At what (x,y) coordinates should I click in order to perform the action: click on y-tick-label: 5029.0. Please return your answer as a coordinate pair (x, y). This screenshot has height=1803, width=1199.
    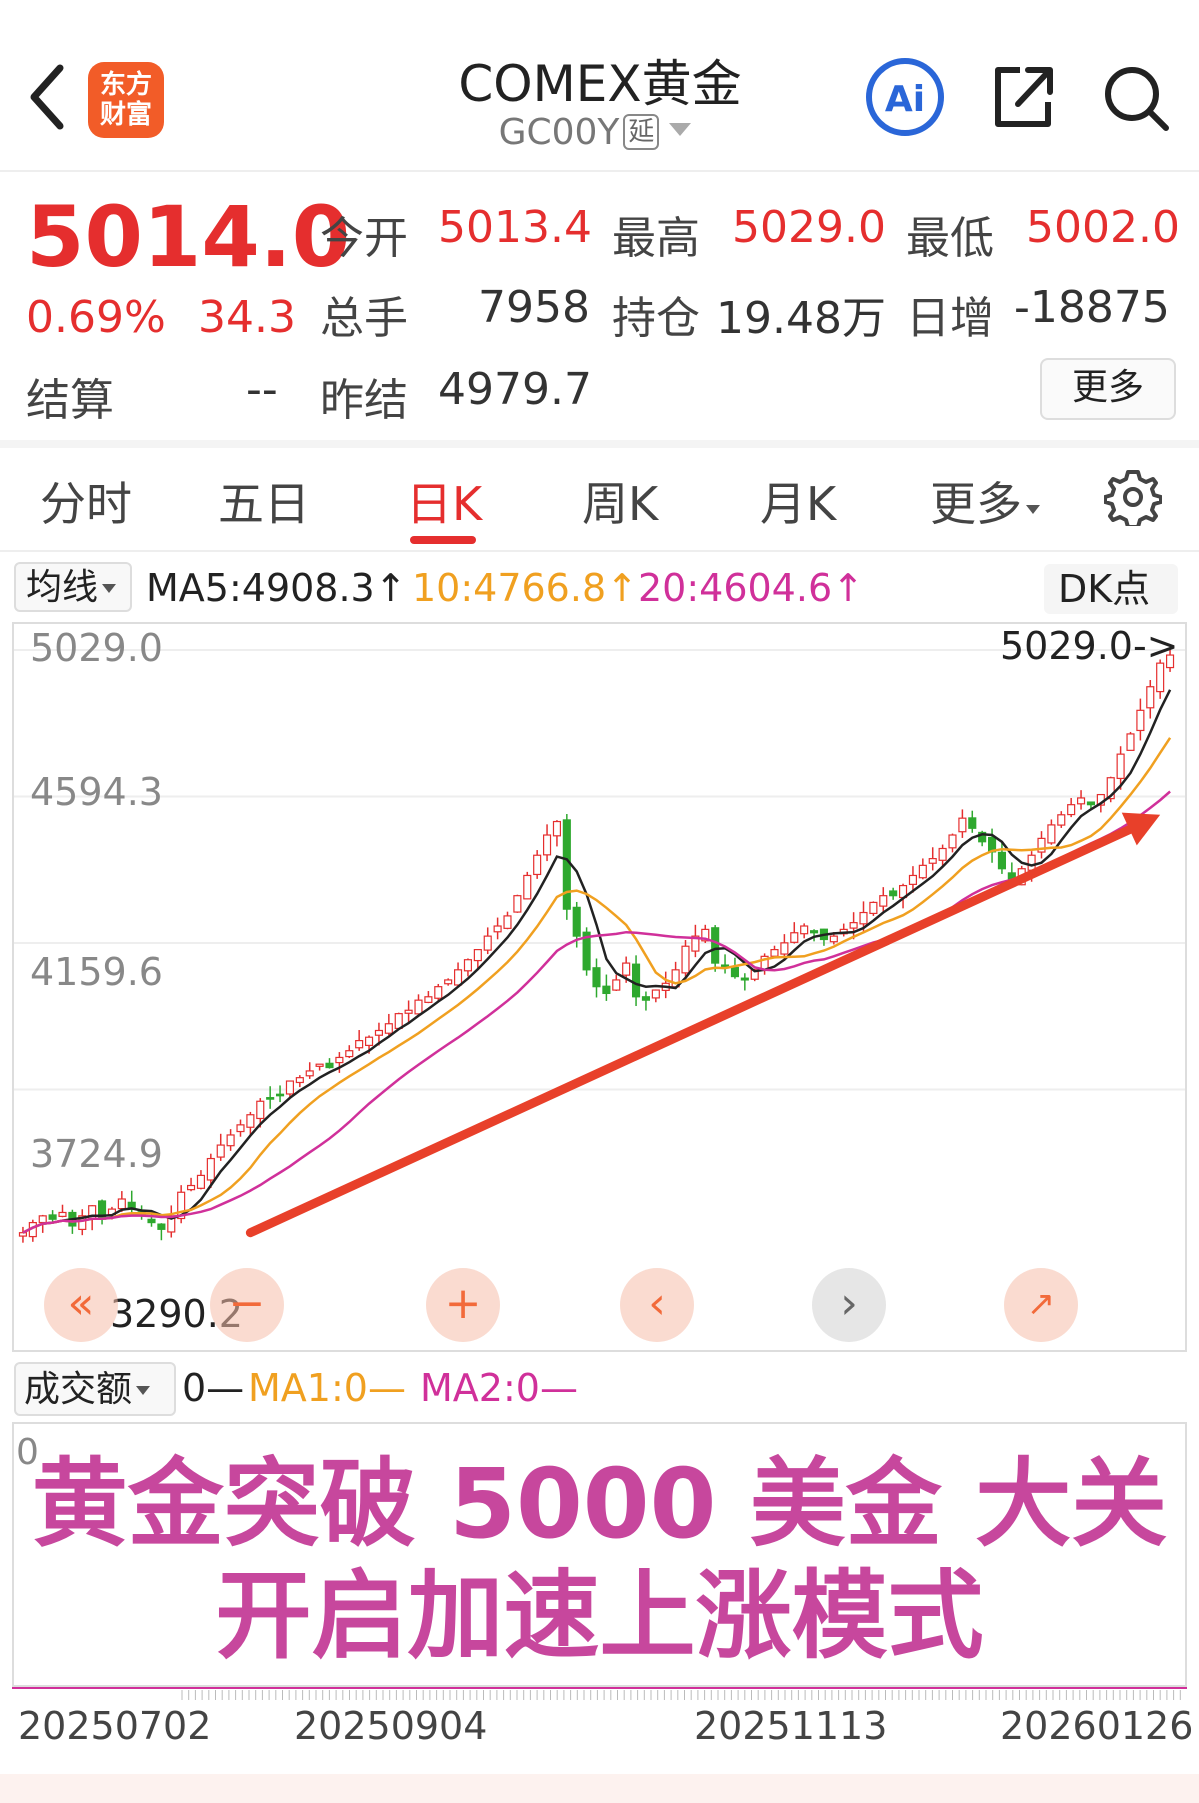
    Looking at the image, I should click on (96, 648).